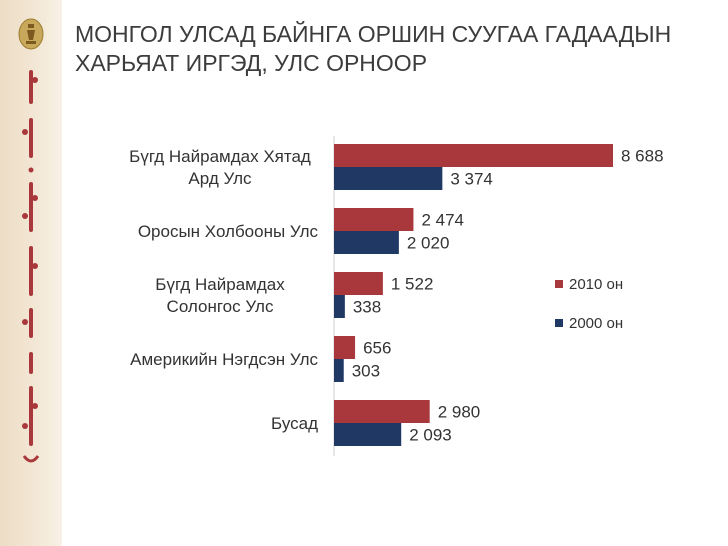  Describe the element at coordinates (430, 435) in the screenshot. I see `value-label-2000-4: 2 093` at that location.